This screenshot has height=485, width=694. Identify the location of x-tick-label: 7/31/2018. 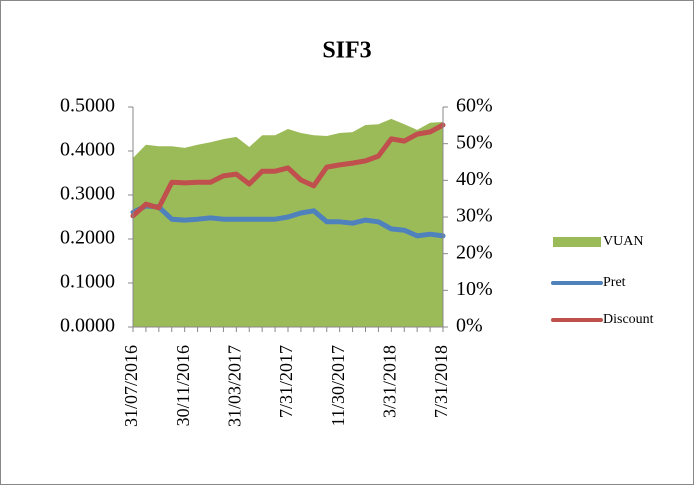
(441, 381).